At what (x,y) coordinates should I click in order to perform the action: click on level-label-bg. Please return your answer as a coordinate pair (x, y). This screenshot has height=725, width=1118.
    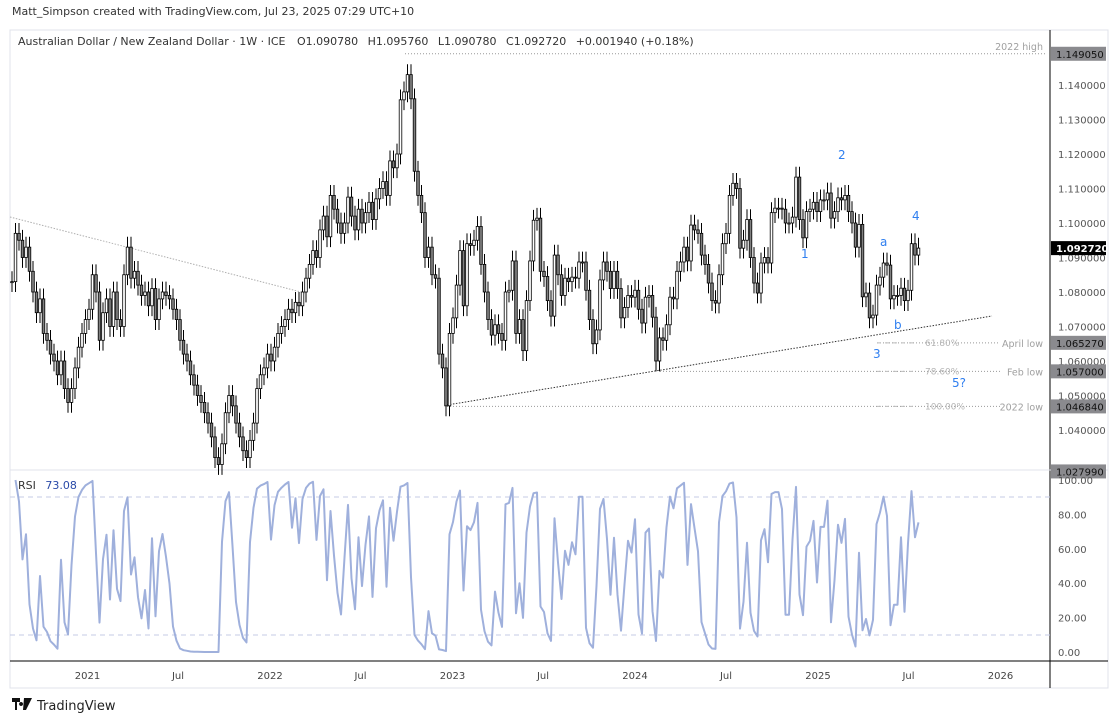
    Looking at the image, I should click on (1024, 342).